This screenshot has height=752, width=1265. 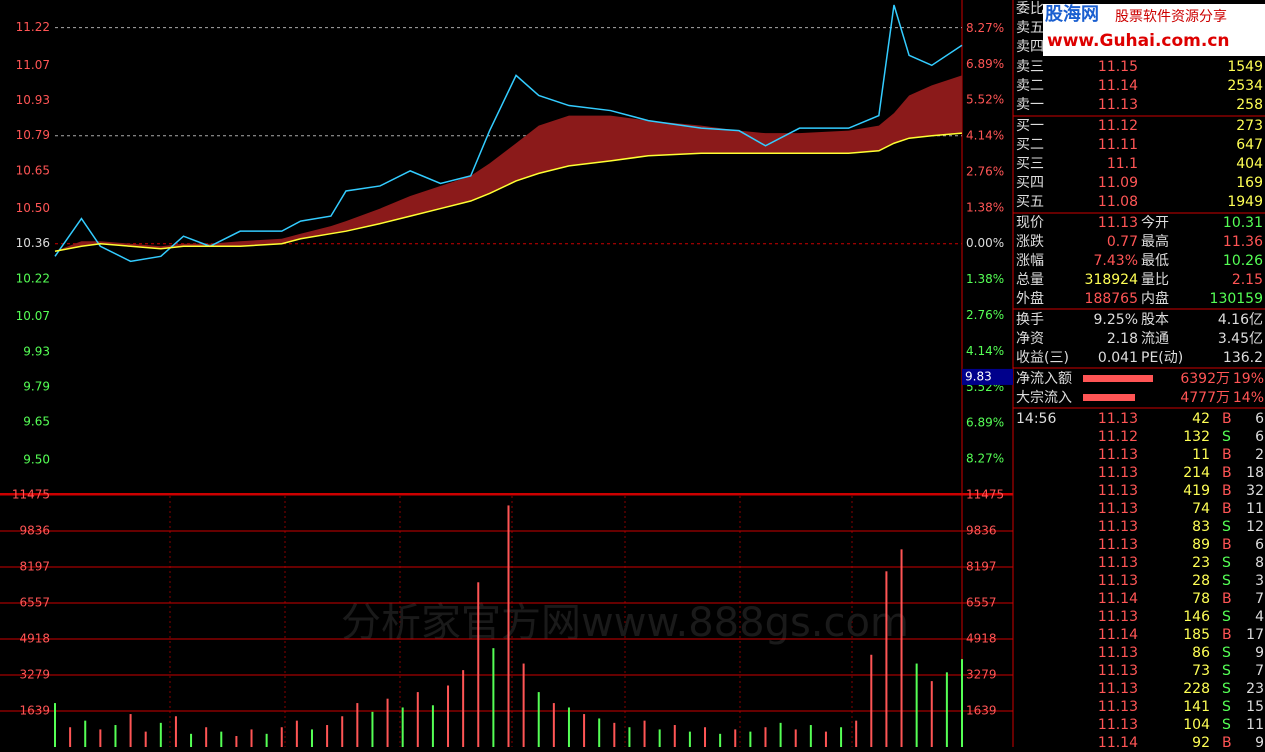 I want to click on book-volume: 647, so click(x=1249, y=145).